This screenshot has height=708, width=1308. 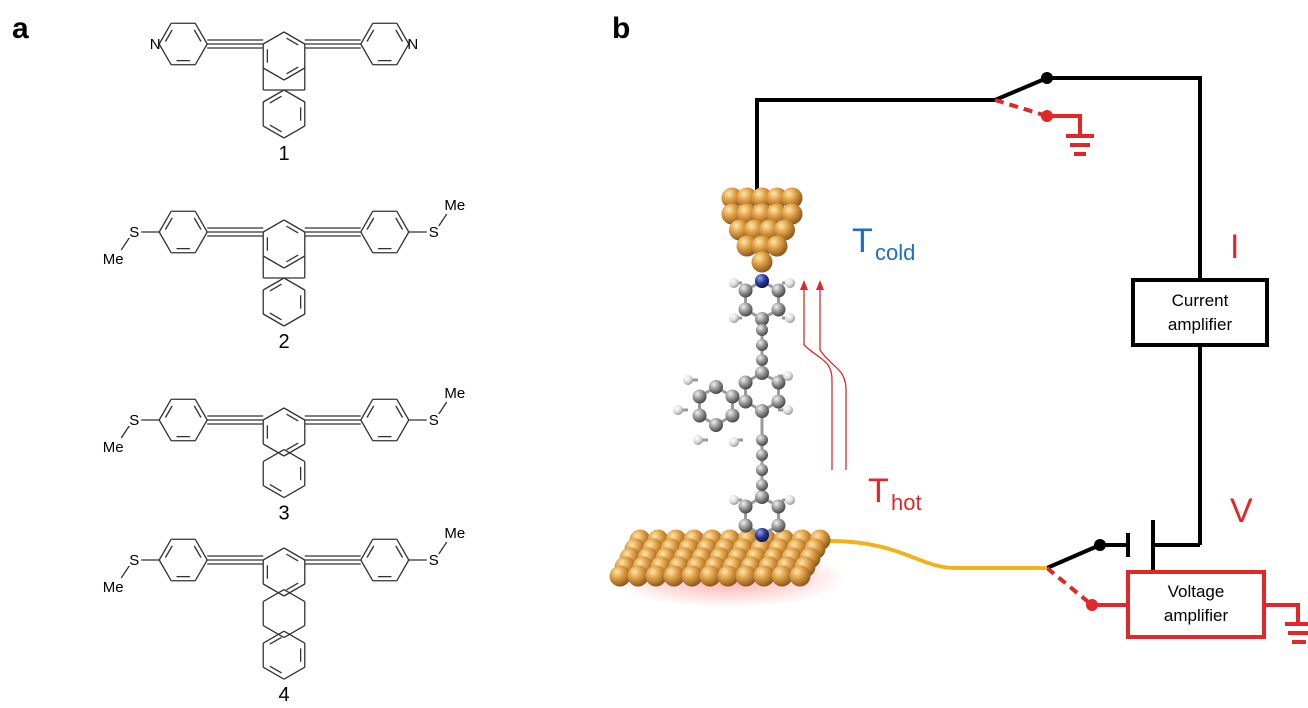 What do you see at coordinates (895, 493) in the screenshot?
I see `t-hot-label: T hot` at bounding box center [895, 493].